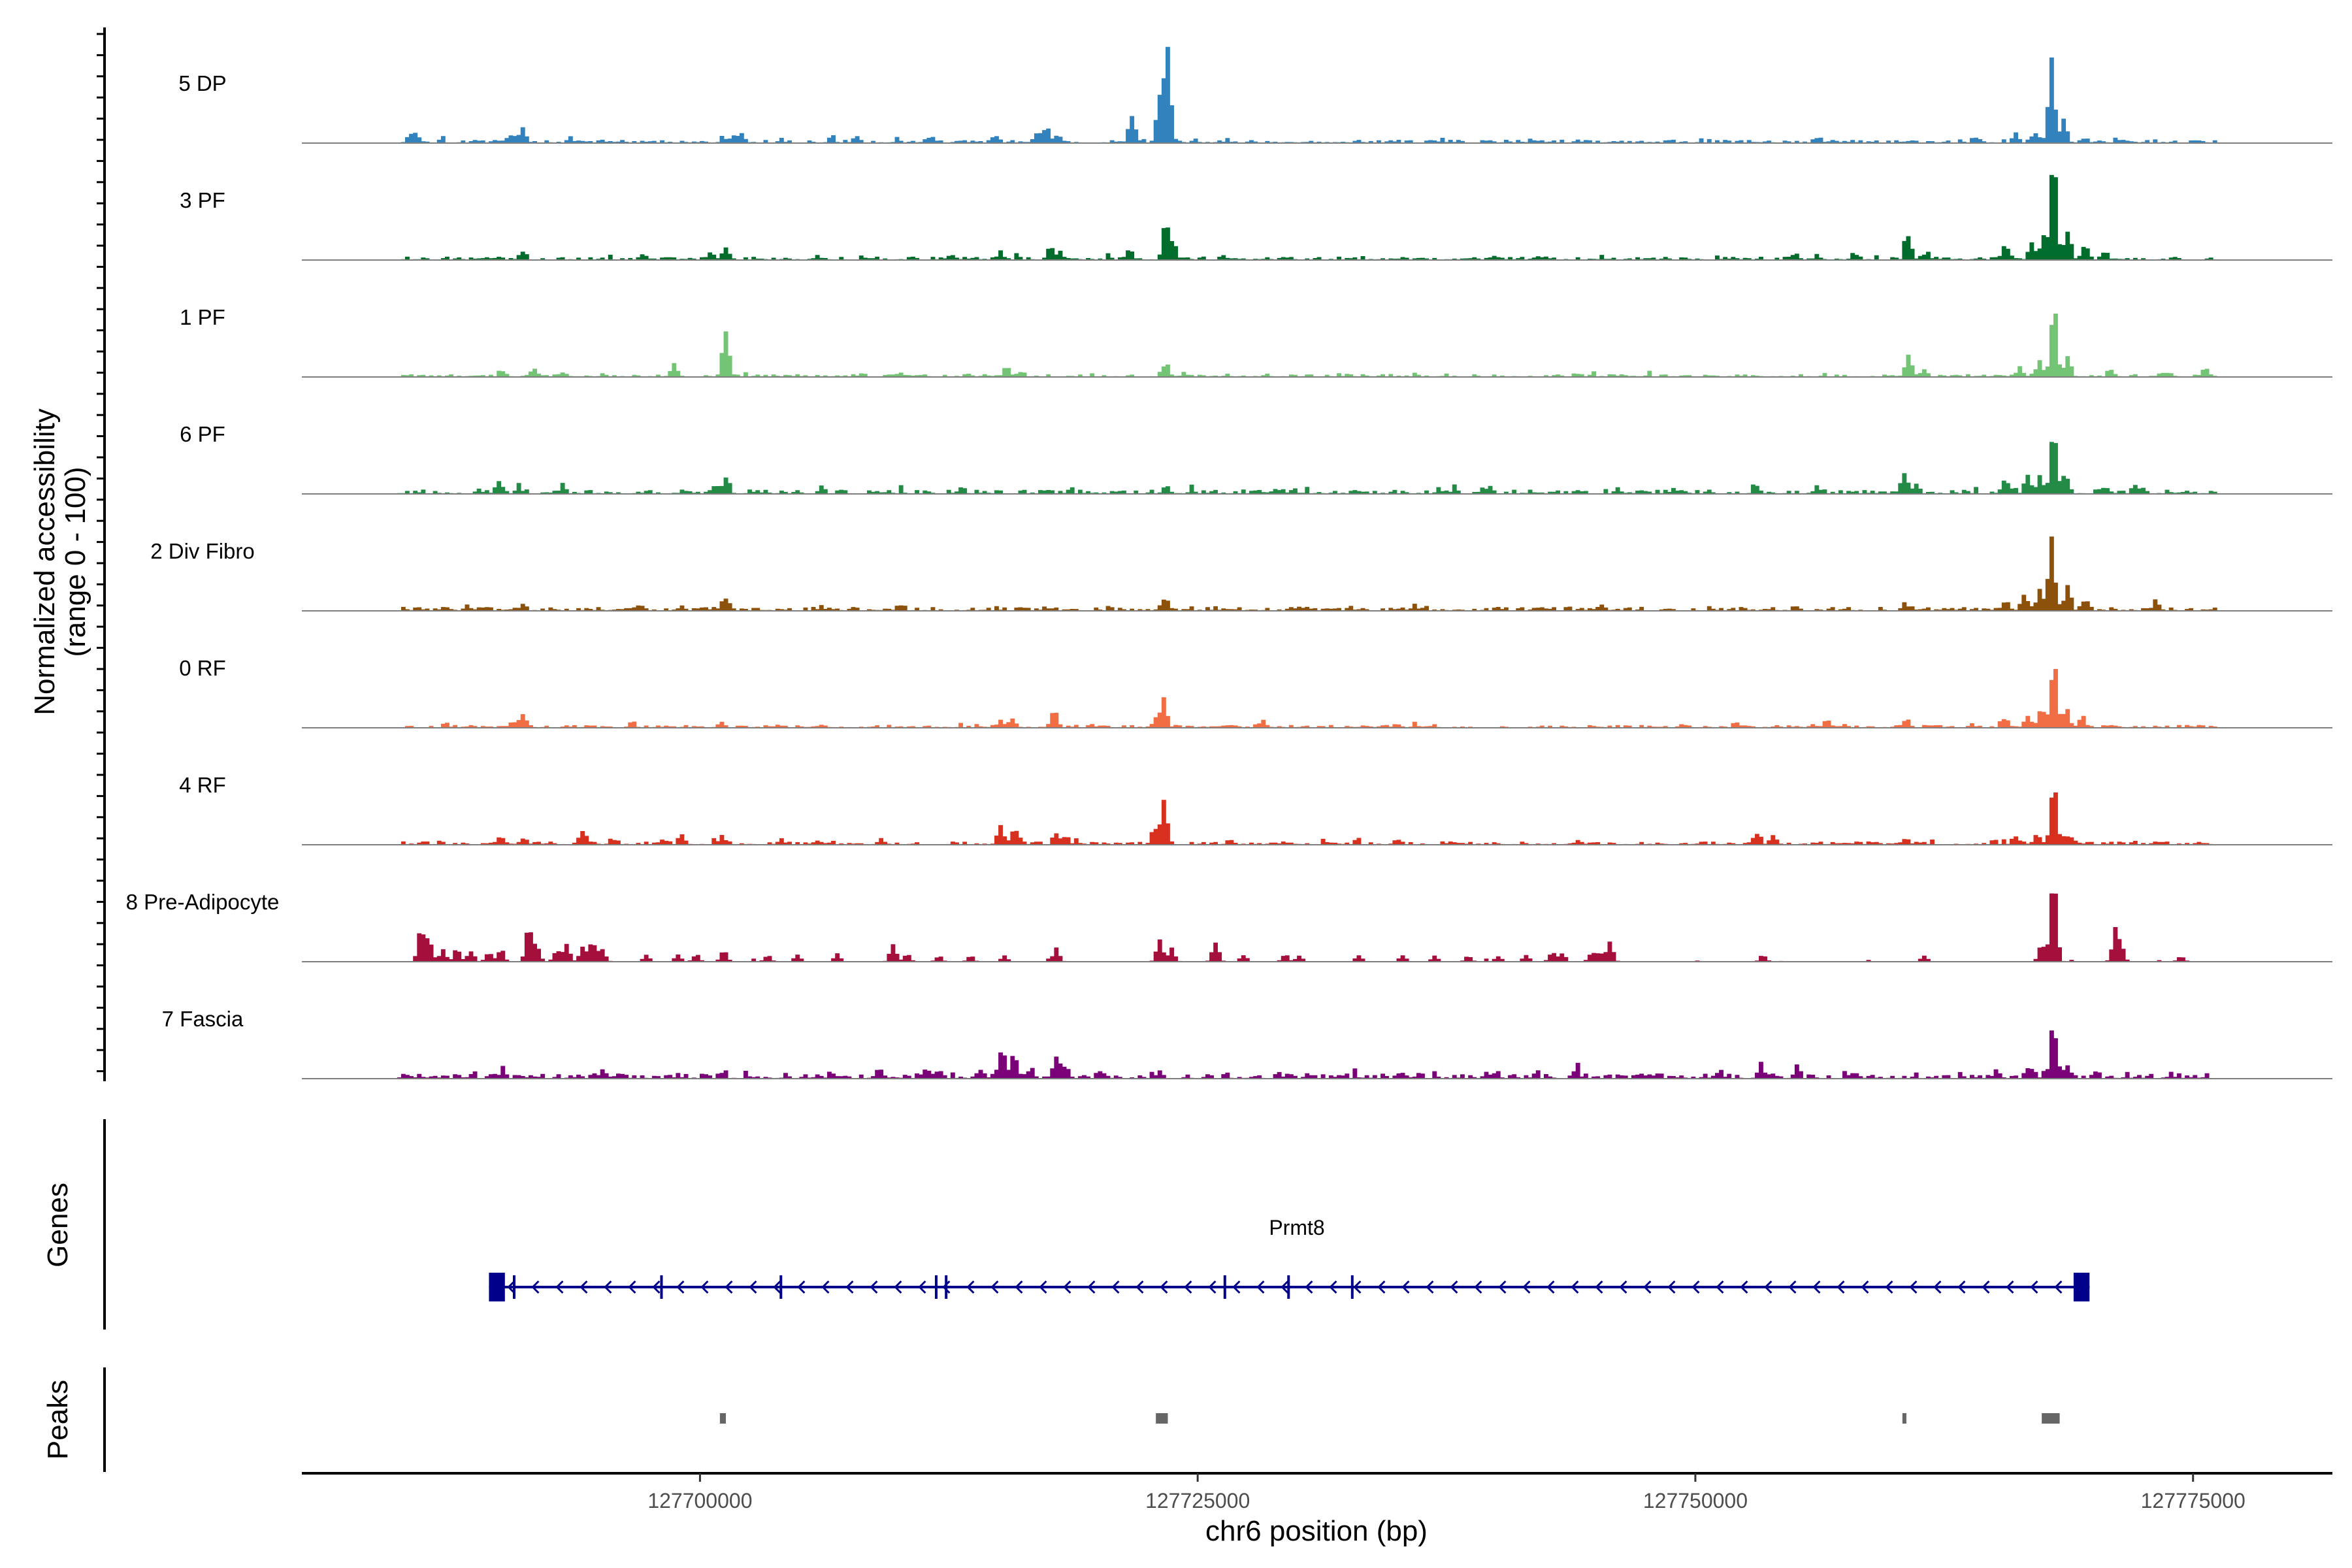 This screenshot has height=1568, width=2352. Describe the element at coordinates (45, 561) in the screenshot. I see `y-axis-title-line1: Normalized accessibility` at that location.